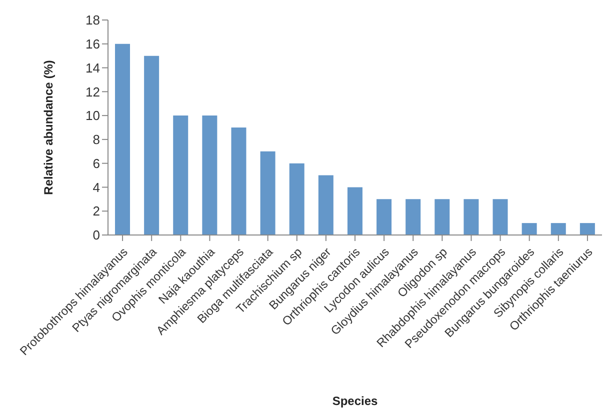  Describe the element at coordinates (96, 187) in the screenshot. I see `y-tick-label: 4` at that location.